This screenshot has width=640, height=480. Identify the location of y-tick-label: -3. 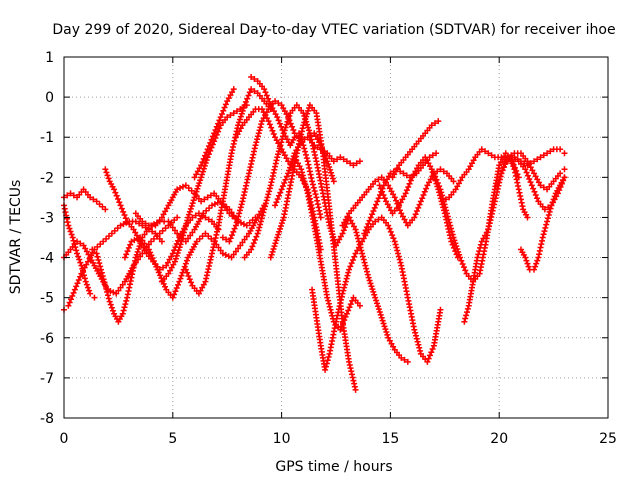
(47, 218).